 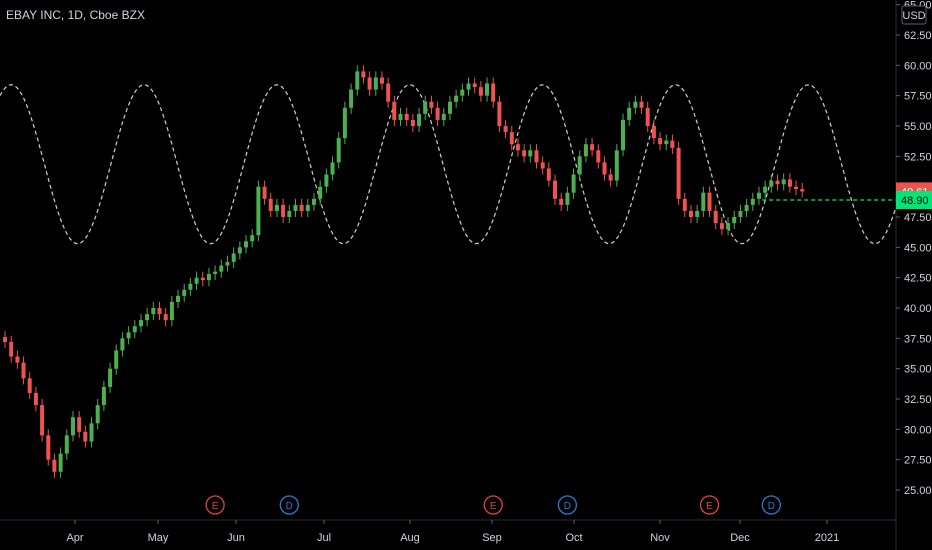 What do you see at coordinates (158, 538) in the screenshot?
I see `time-tick-label: May` at bounding box center [158, 538].